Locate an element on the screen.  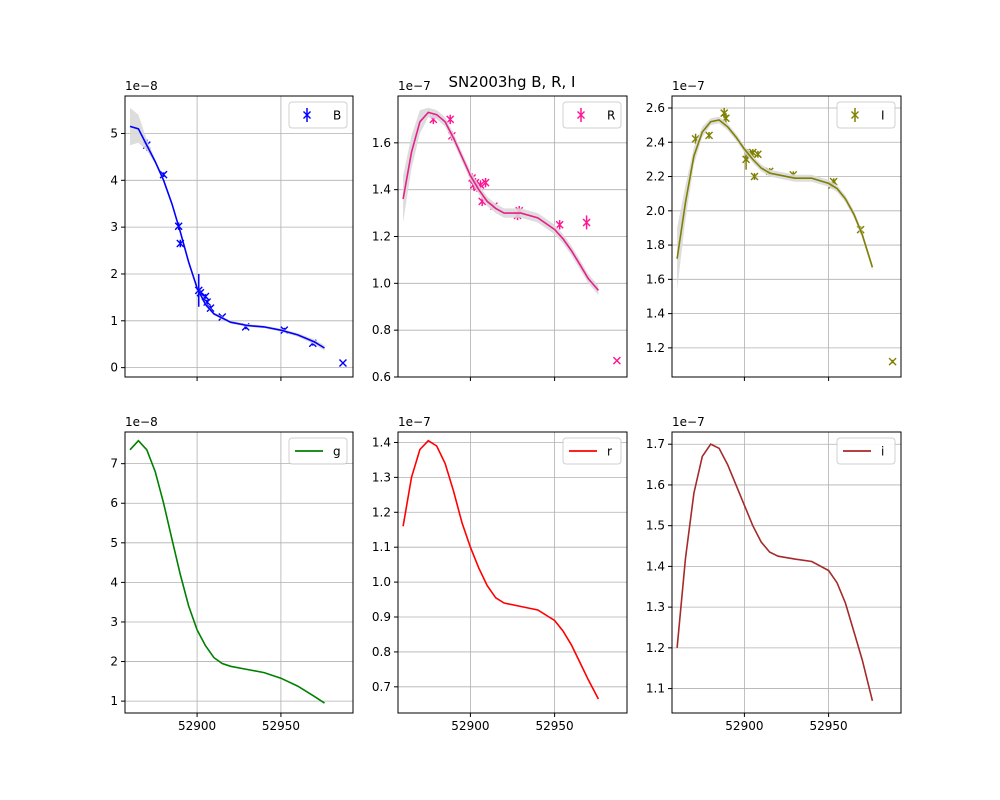
y-tick-label: 0.6 is located at coordinates (381, 377).